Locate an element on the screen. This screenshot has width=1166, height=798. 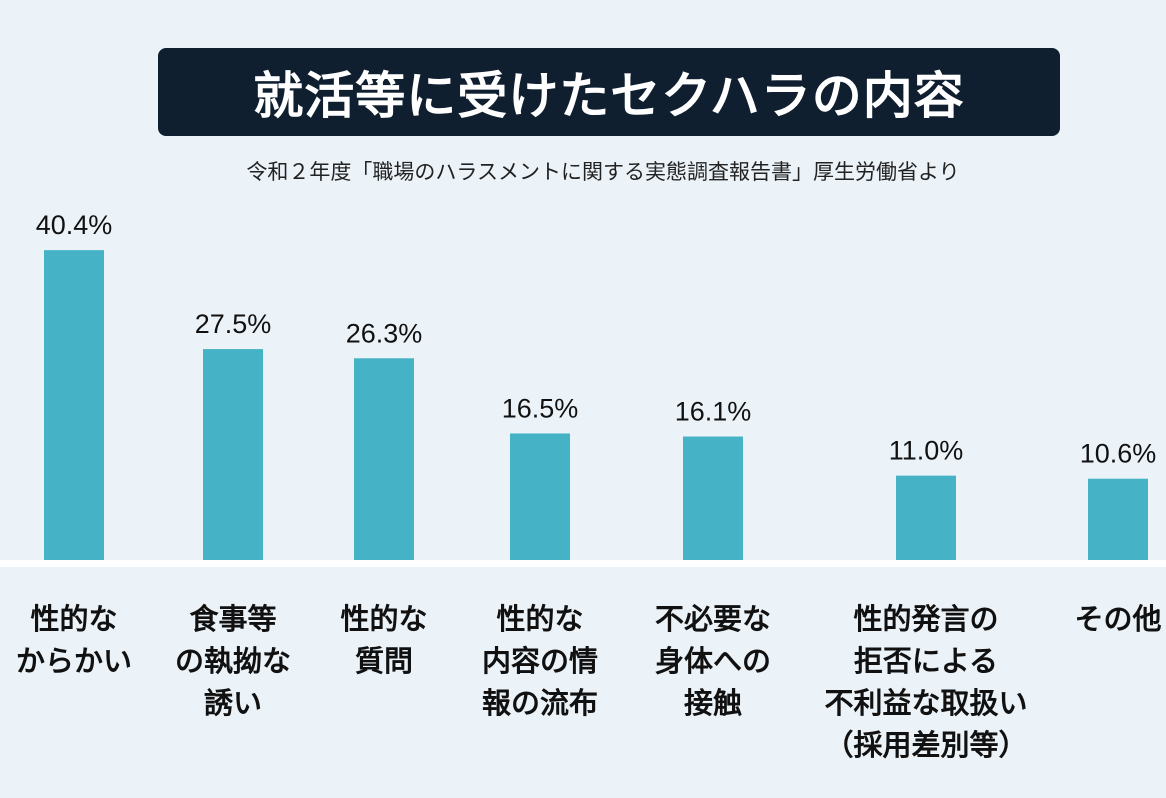
category-label: 不必要な 身体への 接触 is located at coordinates (713, 661).